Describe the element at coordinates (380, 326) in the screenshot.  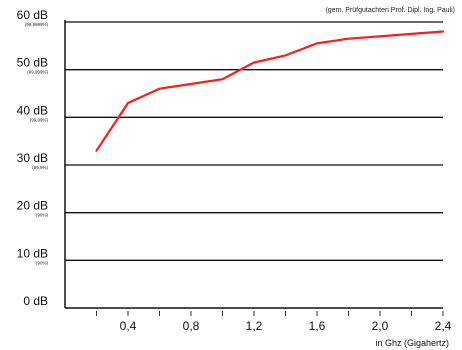
I see `x-tick-label-4: 2,0` at that location.